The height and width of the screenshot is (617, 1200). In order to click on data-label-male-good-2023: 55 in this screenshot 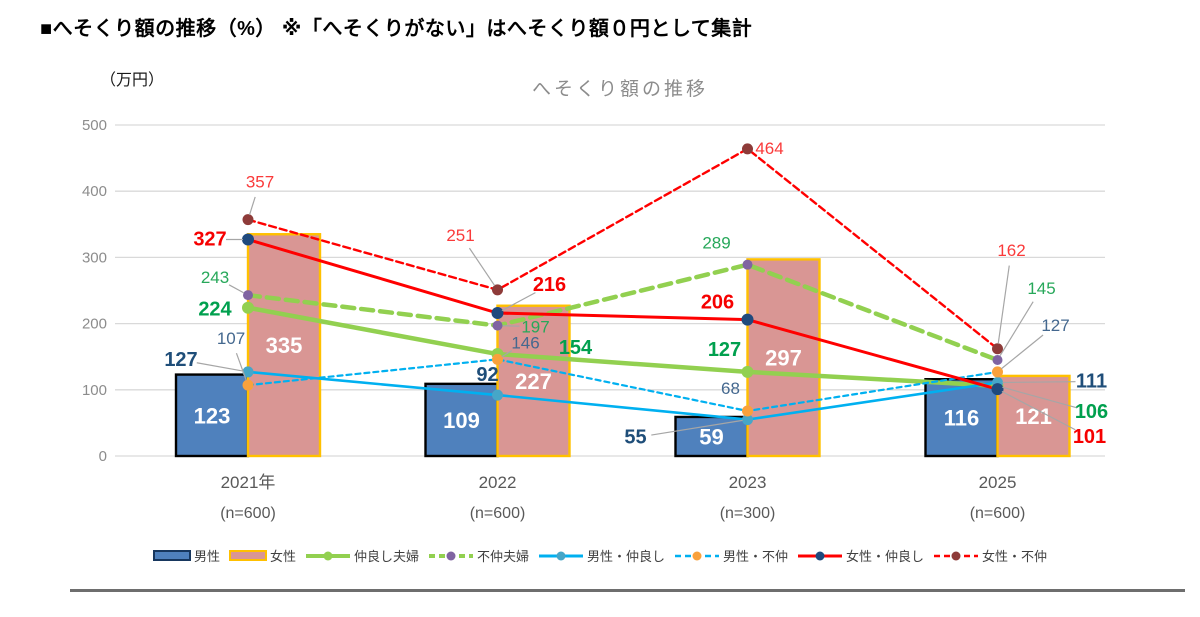, I will do `click(635, 438)`.